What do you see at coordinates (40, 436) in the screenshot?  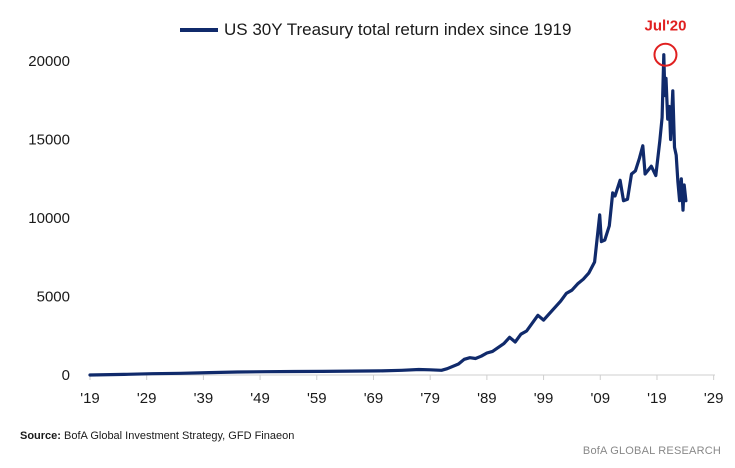 I see `source-label: Source:` at bounding box center [40, 436].